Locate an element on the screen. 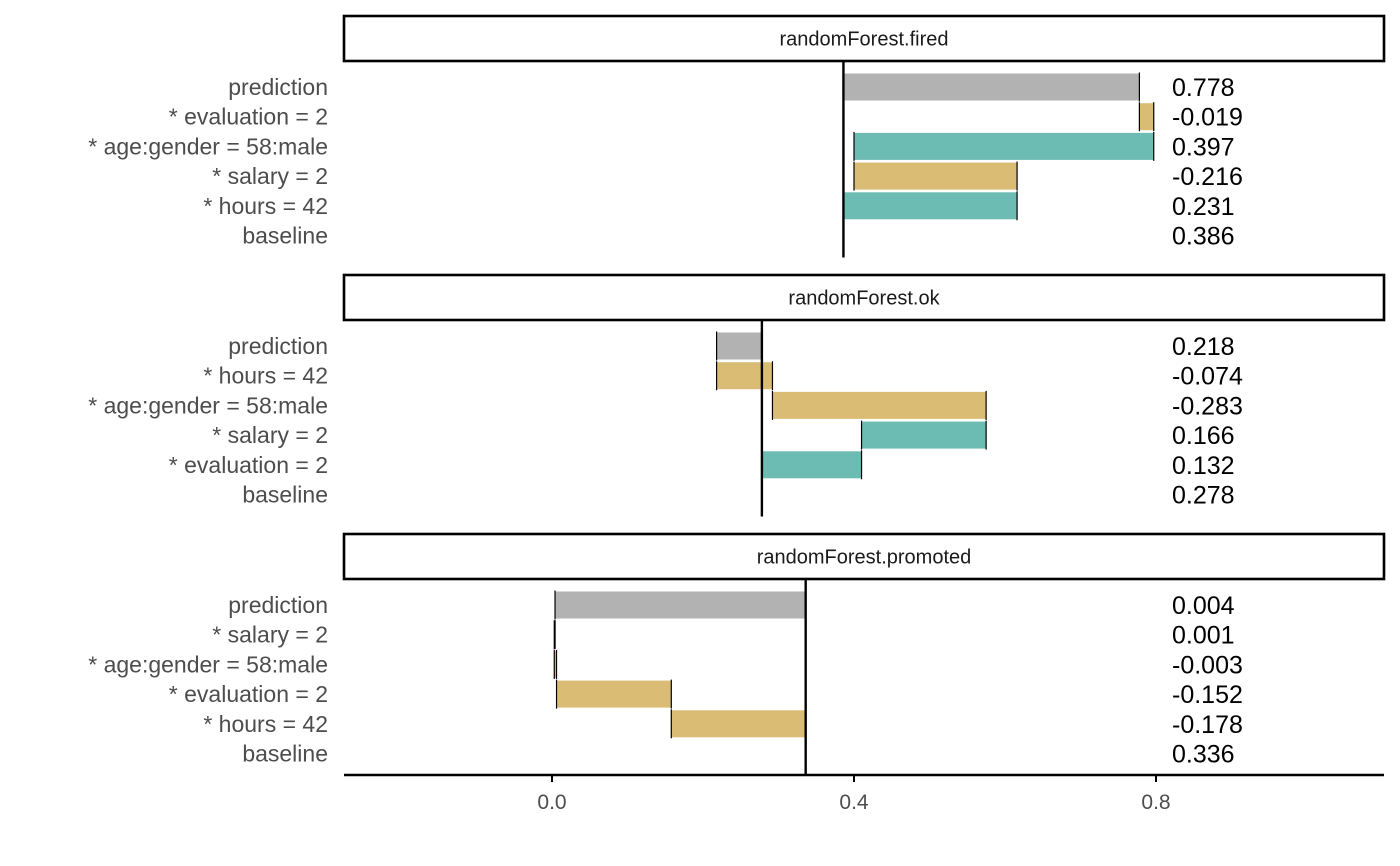 The width and height of the screenshot is (1400, 866). value-label: 0.778 is located at coordinates (1203, 88).